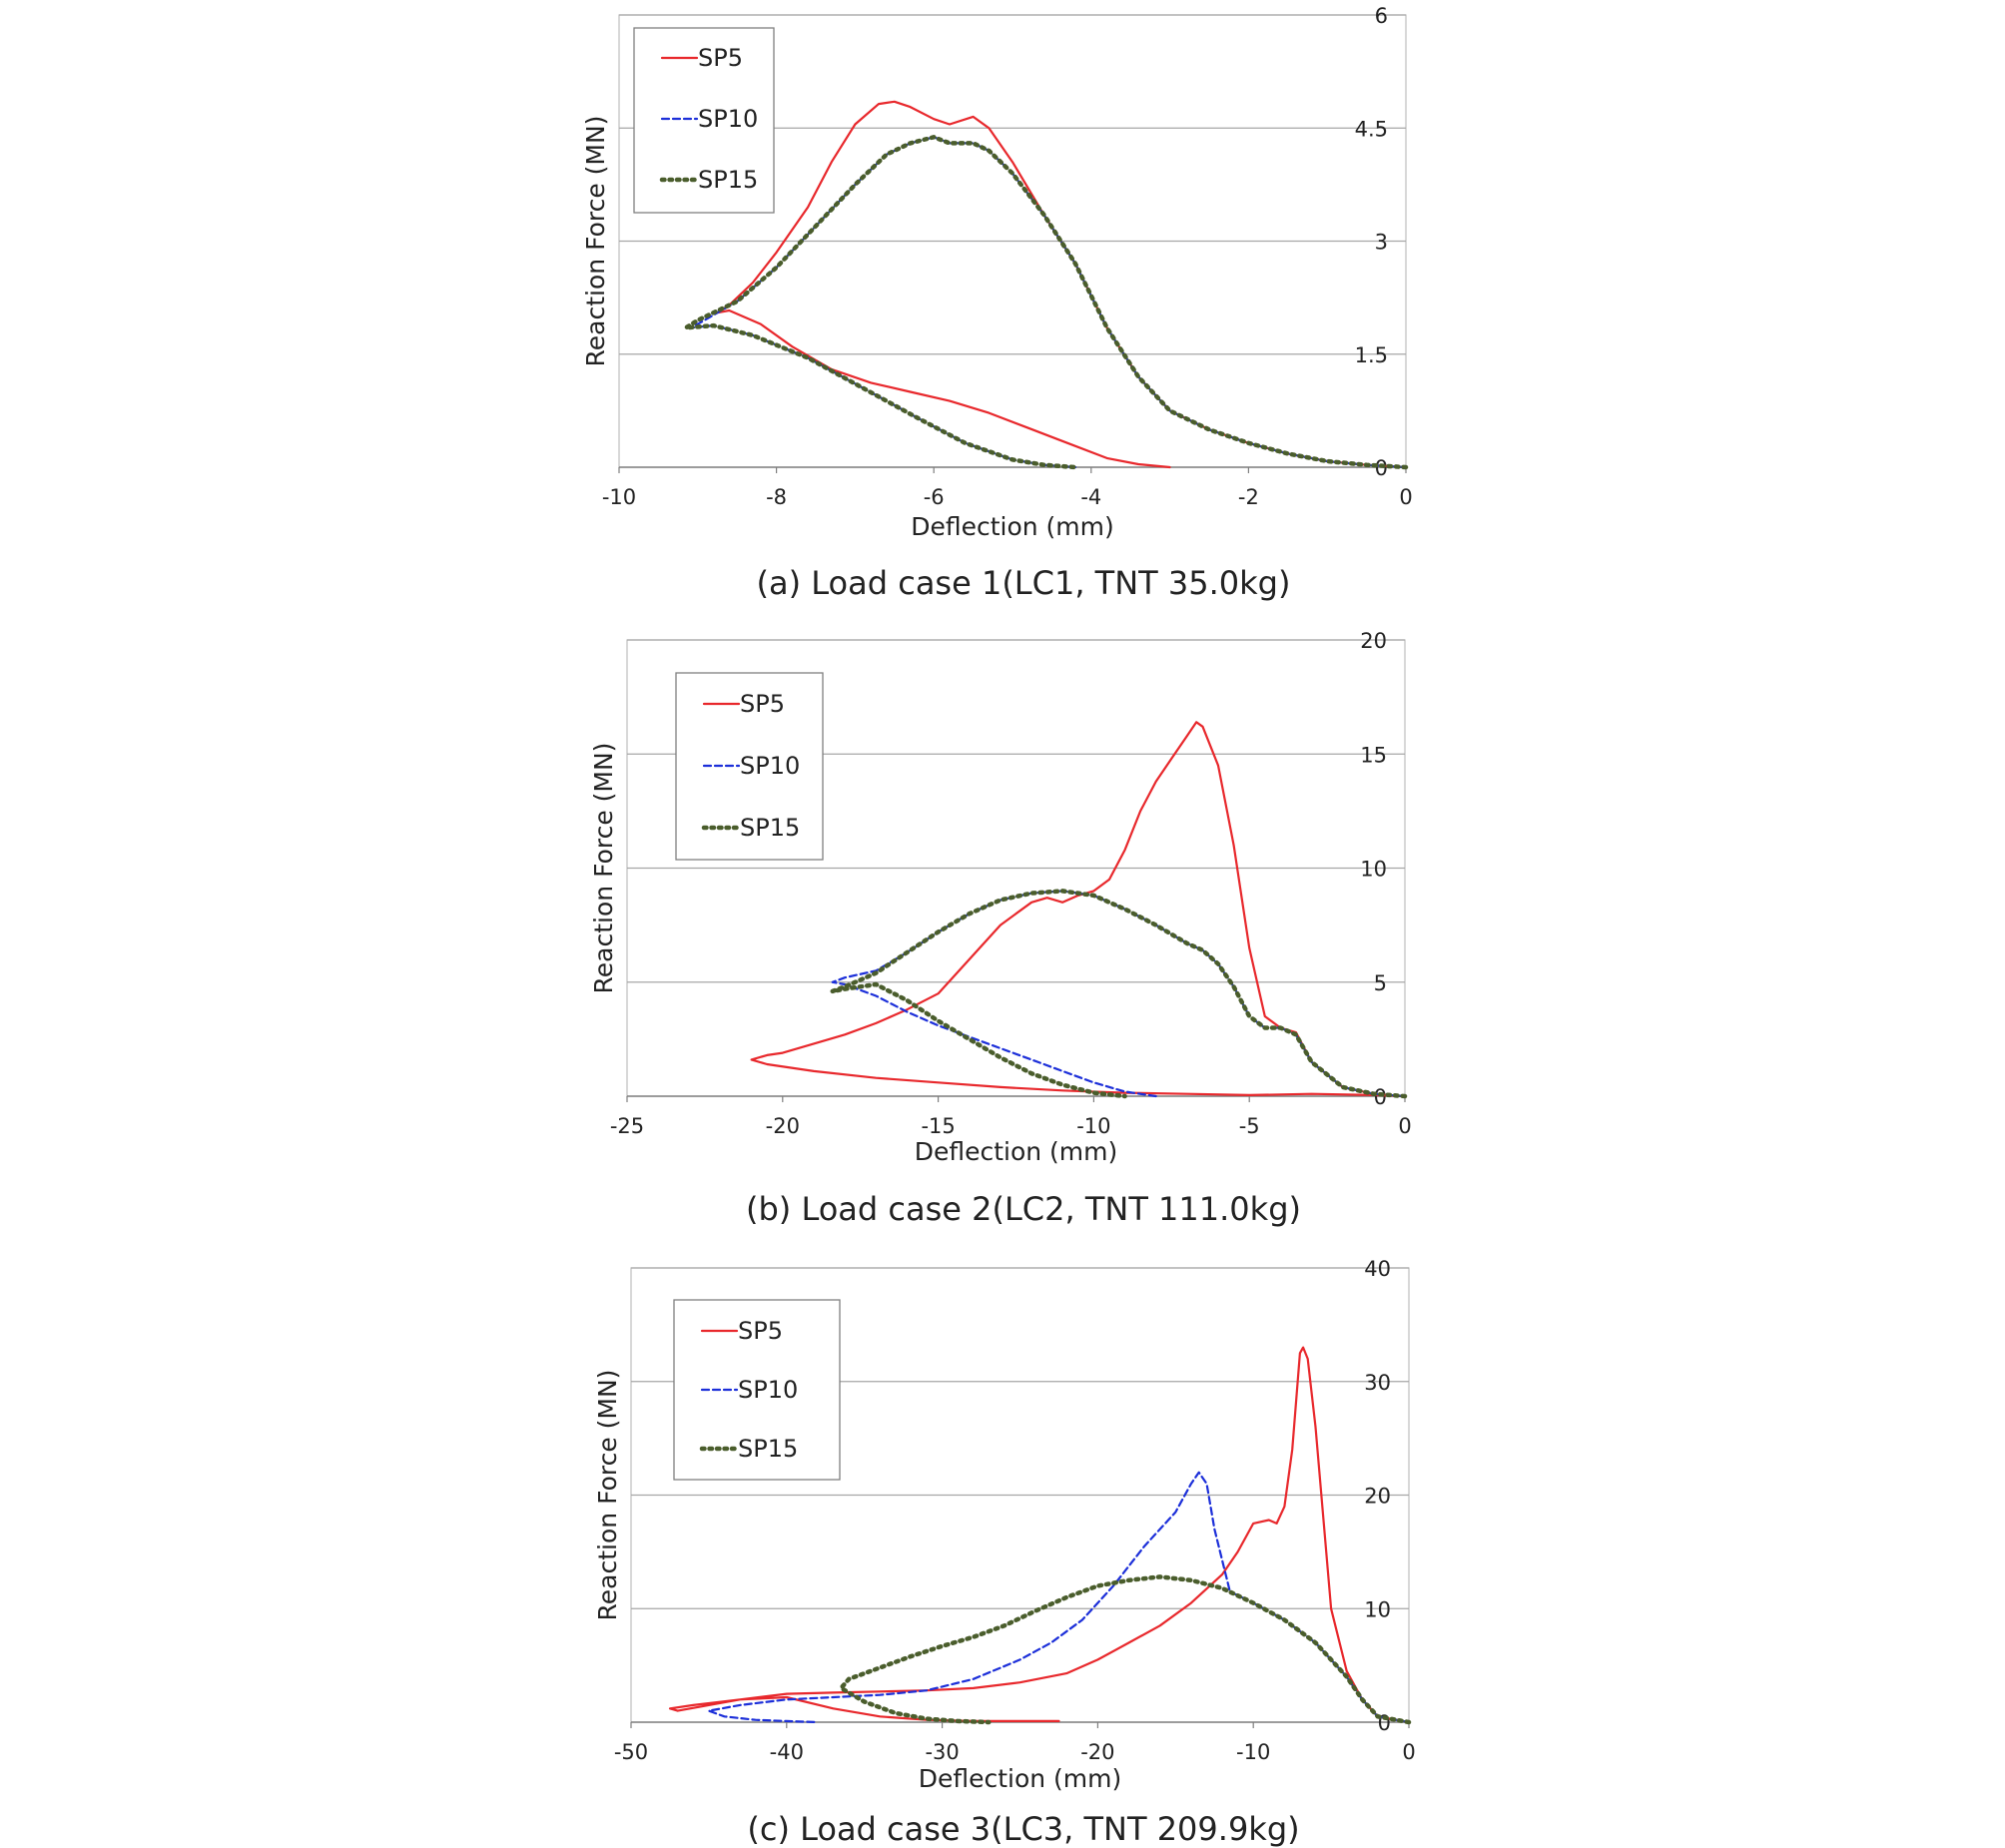  I want to click on x-tick-label: -15, so click(938, 1126).